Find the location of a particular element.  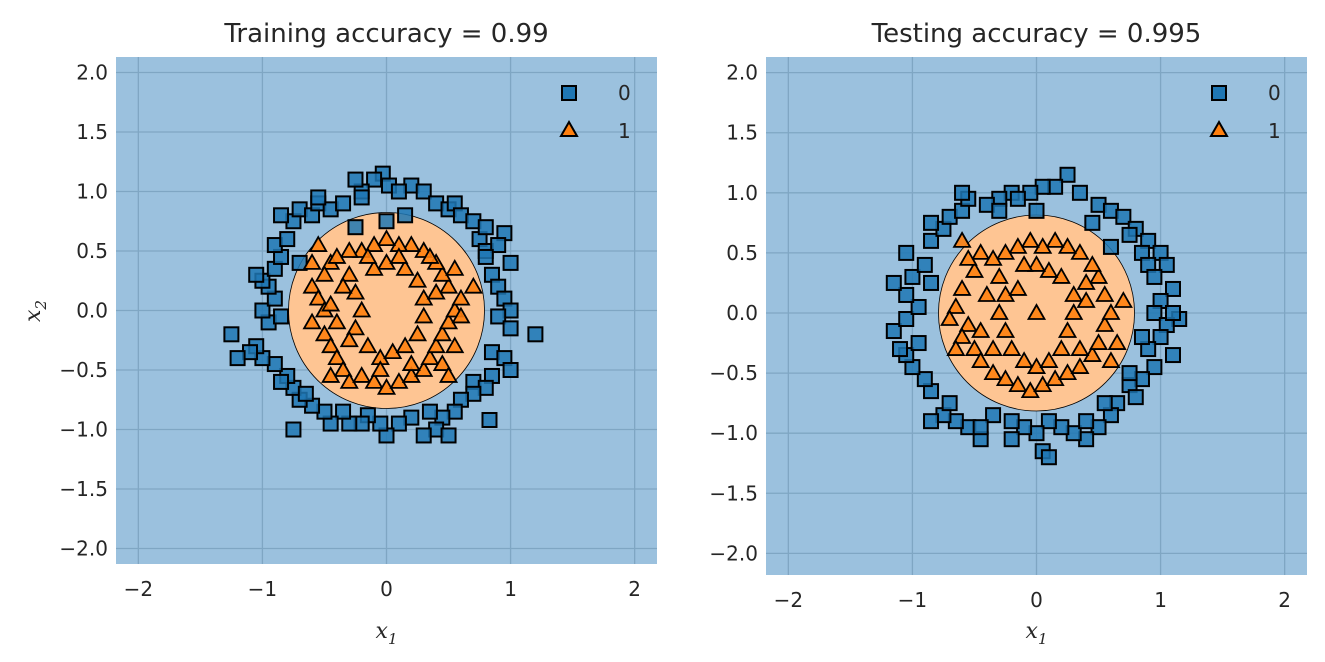

y-tick-label: 1.5 is located at coordinates (742, 133).